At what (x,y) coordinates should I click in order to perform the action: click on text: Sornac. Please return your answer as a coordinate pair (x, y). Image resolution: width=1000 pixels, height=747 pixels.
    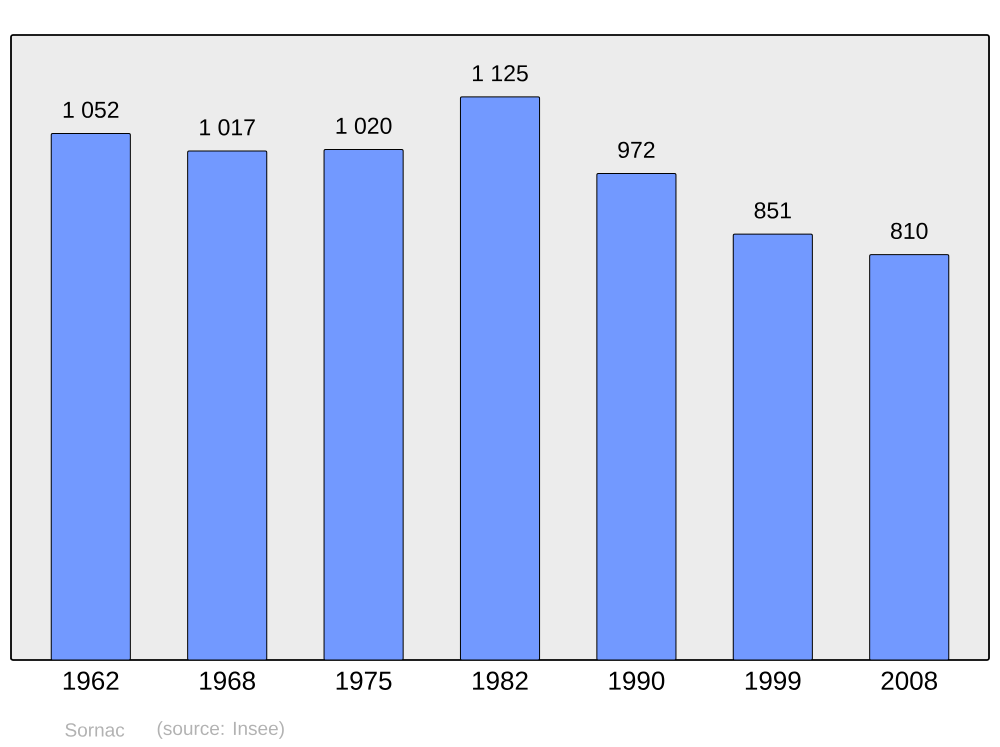
    Looking at the image, I should click on (94, 730).